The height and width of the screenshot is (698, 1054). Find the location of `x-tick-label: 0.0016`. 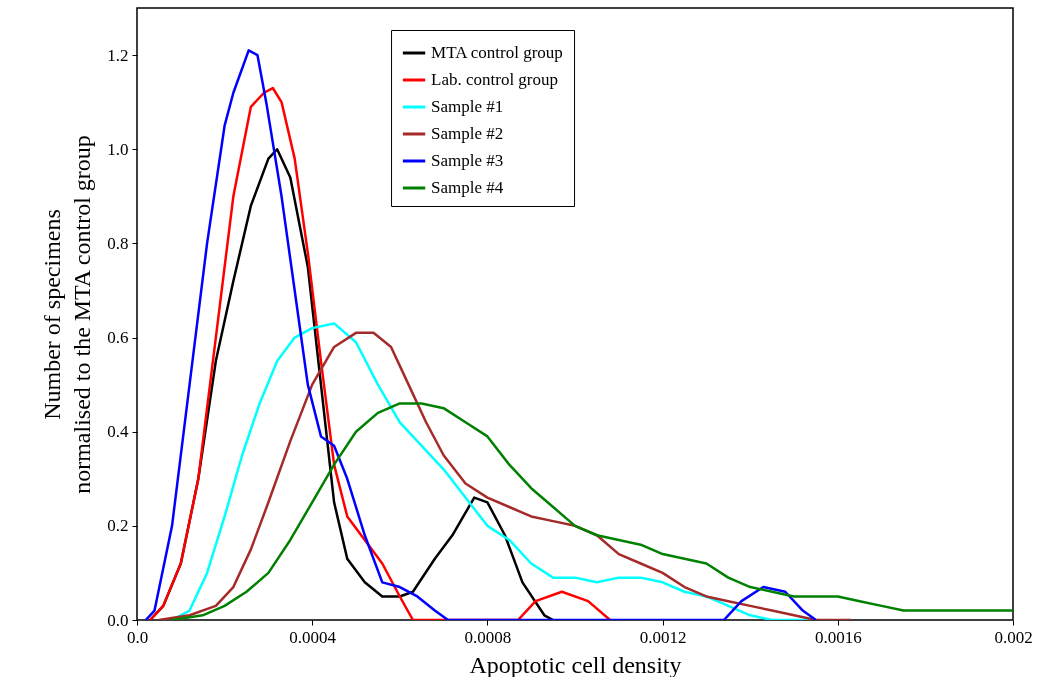

x-tick-label: 0.0016 is located at coordinates (838, 637).